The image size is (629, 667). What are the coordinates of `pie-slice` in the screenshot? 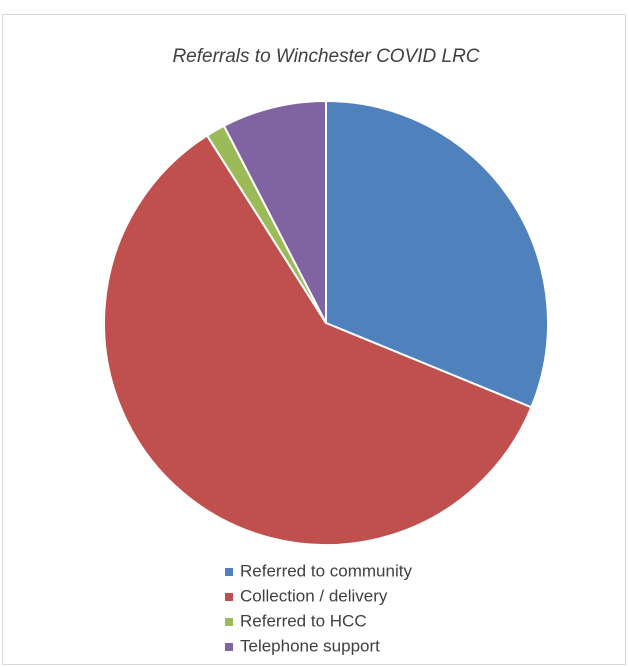 It's located at (274, 211).